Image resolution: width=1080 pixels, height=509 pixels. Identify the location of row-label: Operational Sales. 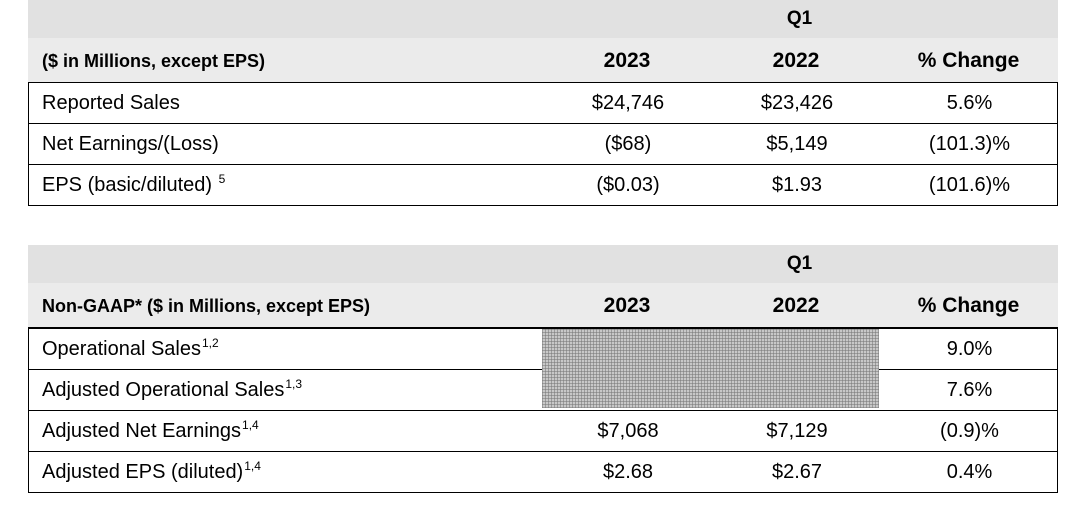
(121, 349).